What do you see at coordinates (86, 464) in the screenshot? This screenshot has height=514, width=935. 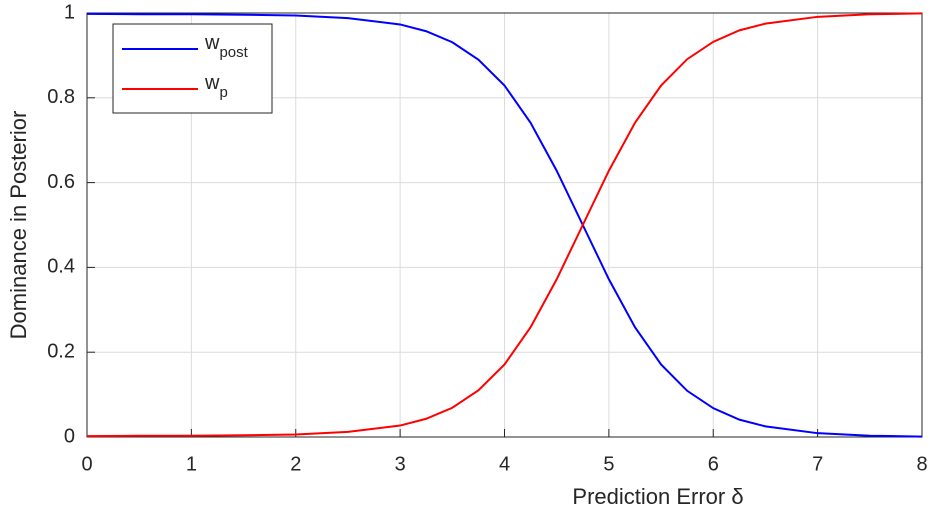 I see `x-tick-label: 0` at bounding box center [86, 464].